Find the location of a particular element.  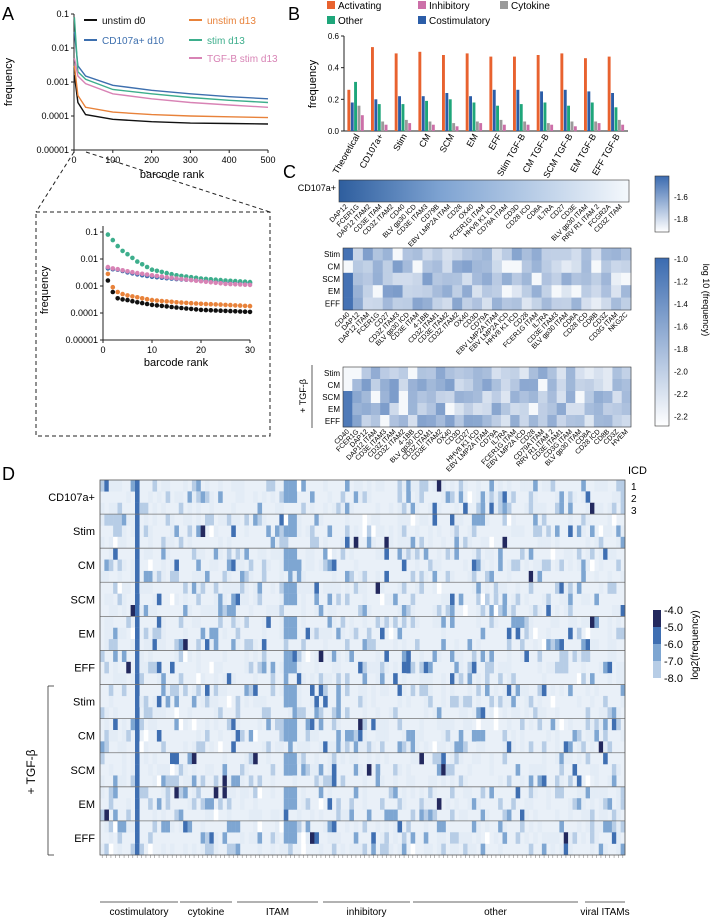

d-icd-2: 2 is located at coordinates (634, 499).